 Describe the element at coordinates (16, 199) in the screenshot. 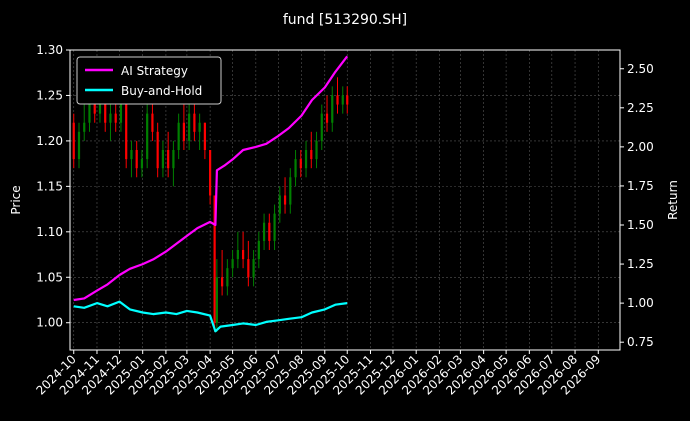

I see `y-axis-left-label: Price` at that location.